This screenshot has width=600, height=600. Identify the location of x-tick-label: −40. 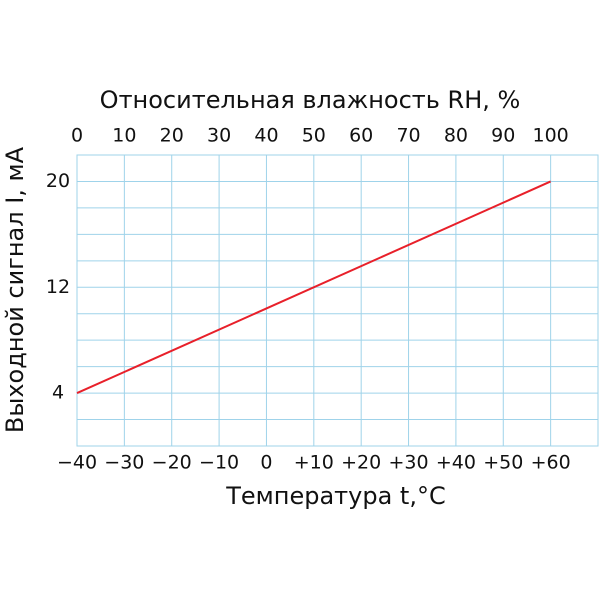
(77, 463).